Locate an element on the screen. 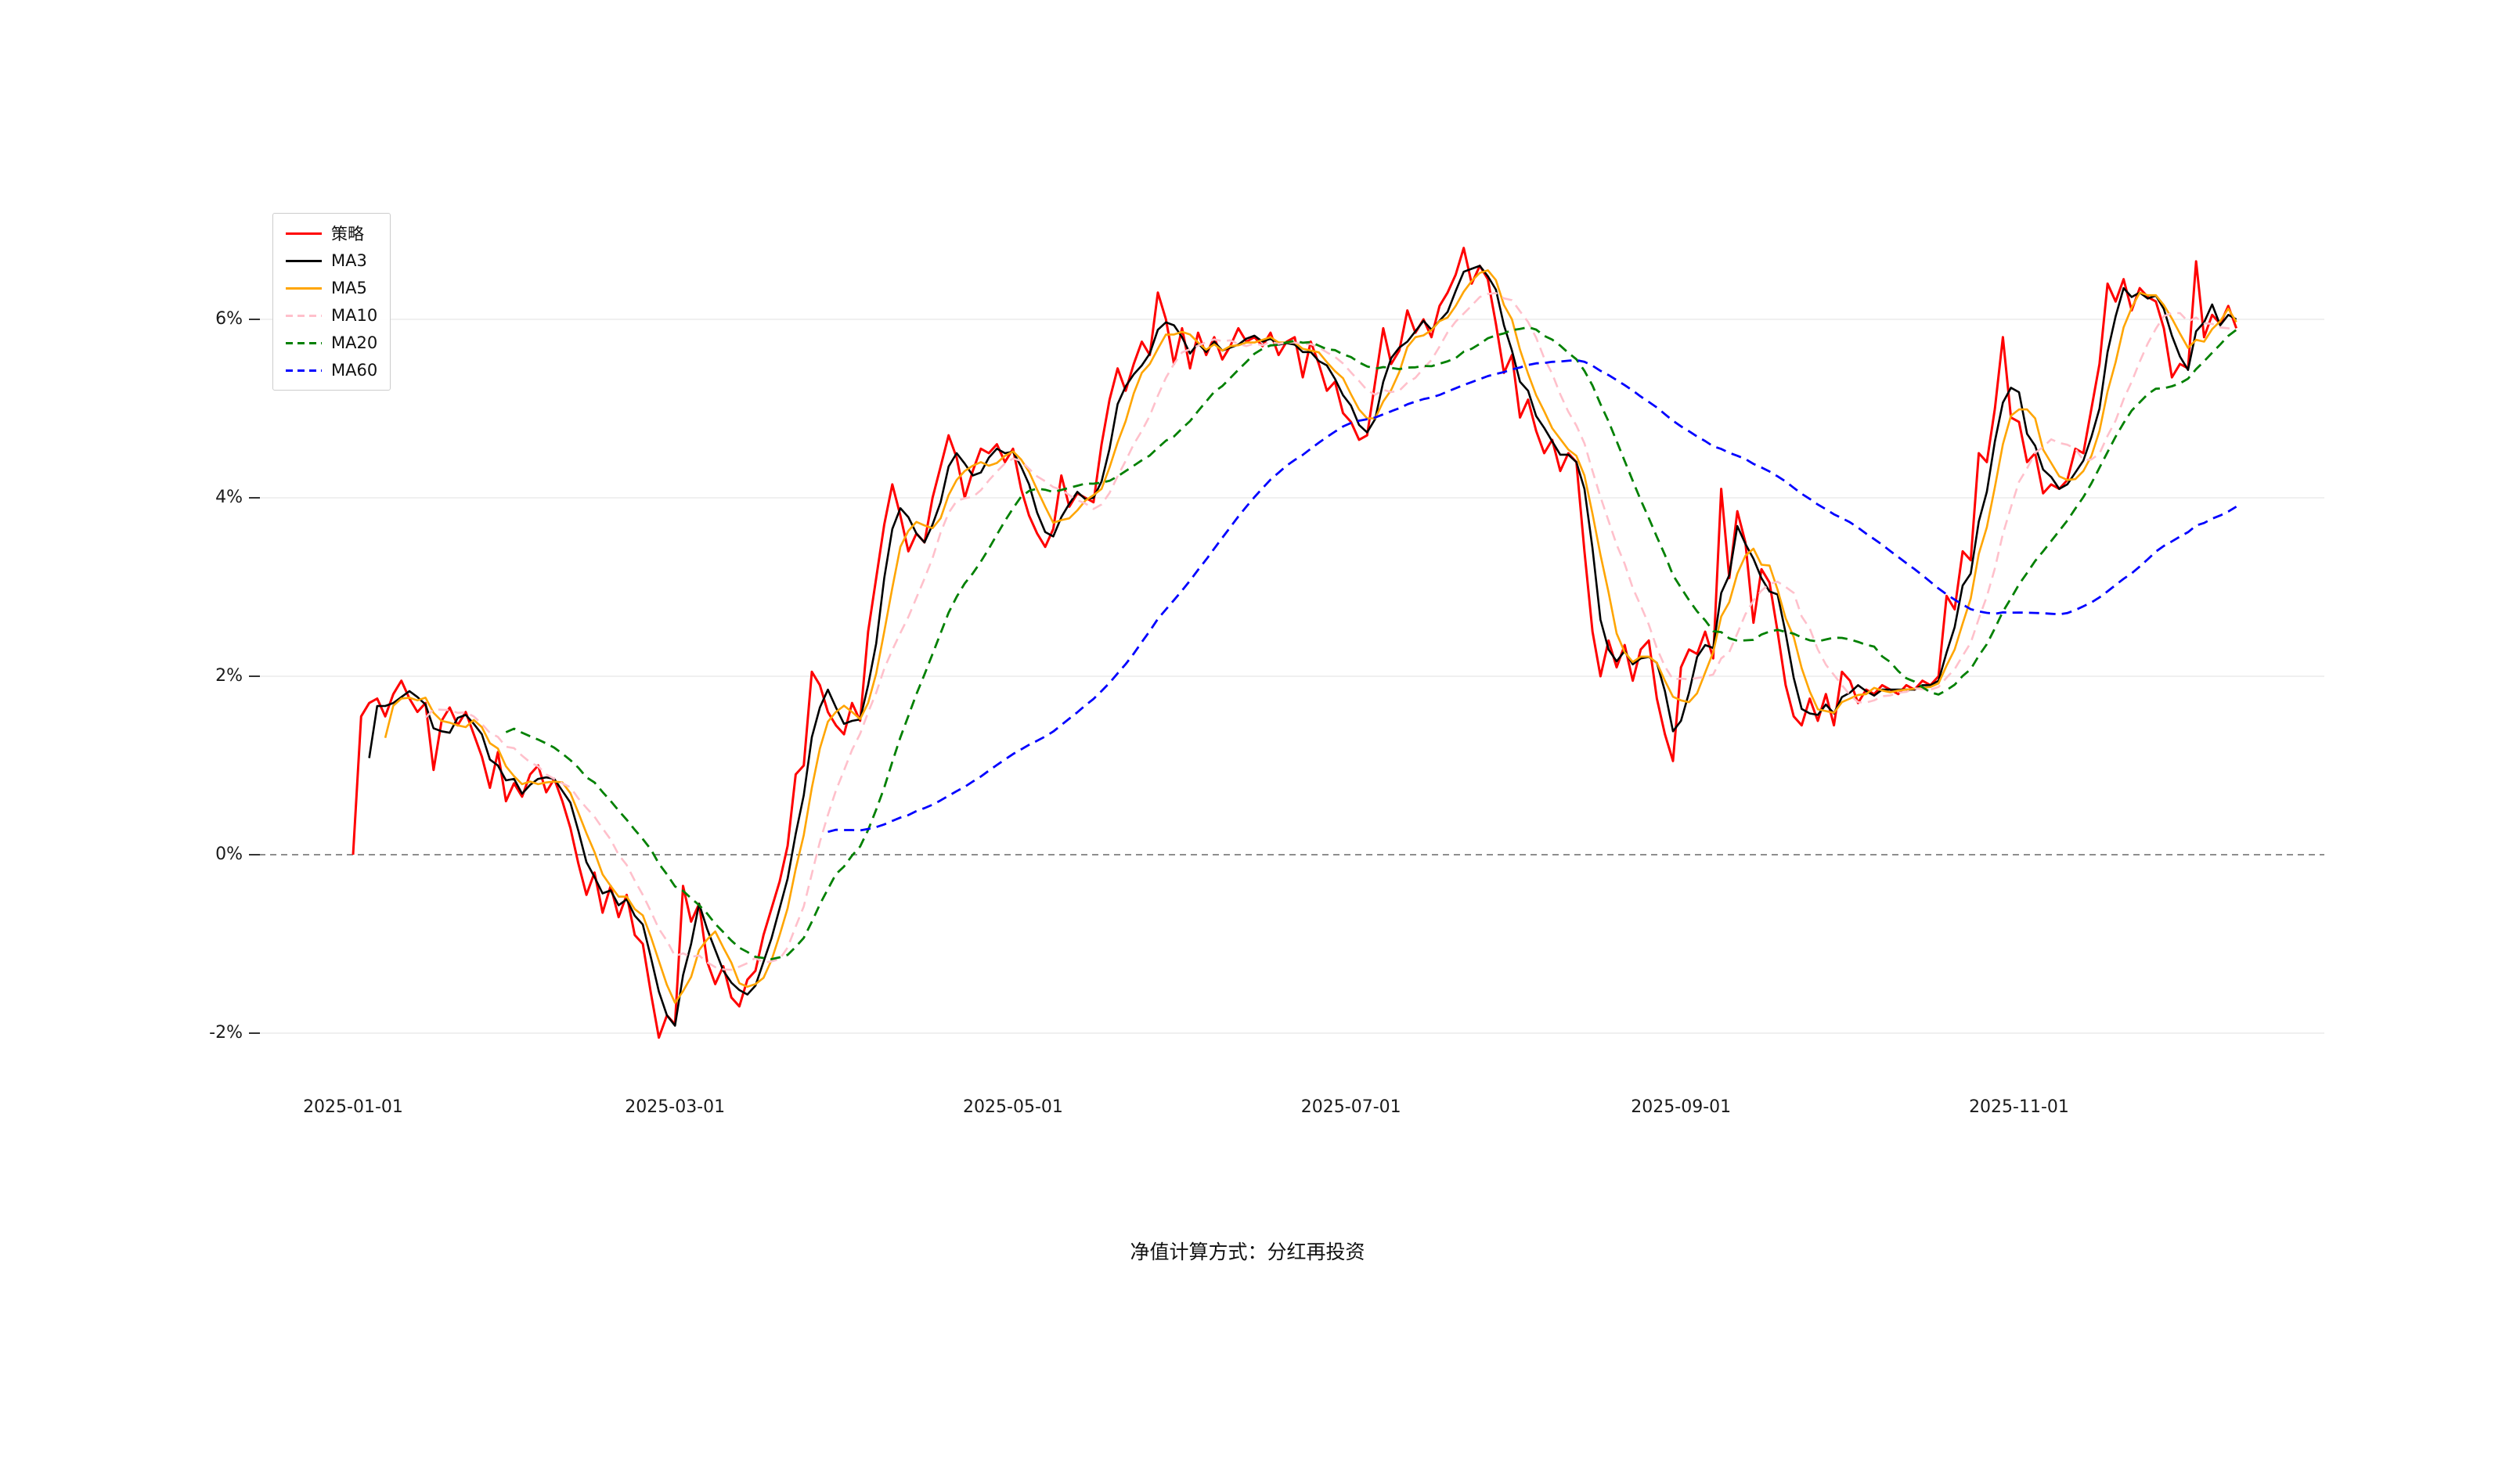 The width and height of the screenshot is (2495, 1484). legend-line-sample-ma5 is located at coordinates (304, 288).